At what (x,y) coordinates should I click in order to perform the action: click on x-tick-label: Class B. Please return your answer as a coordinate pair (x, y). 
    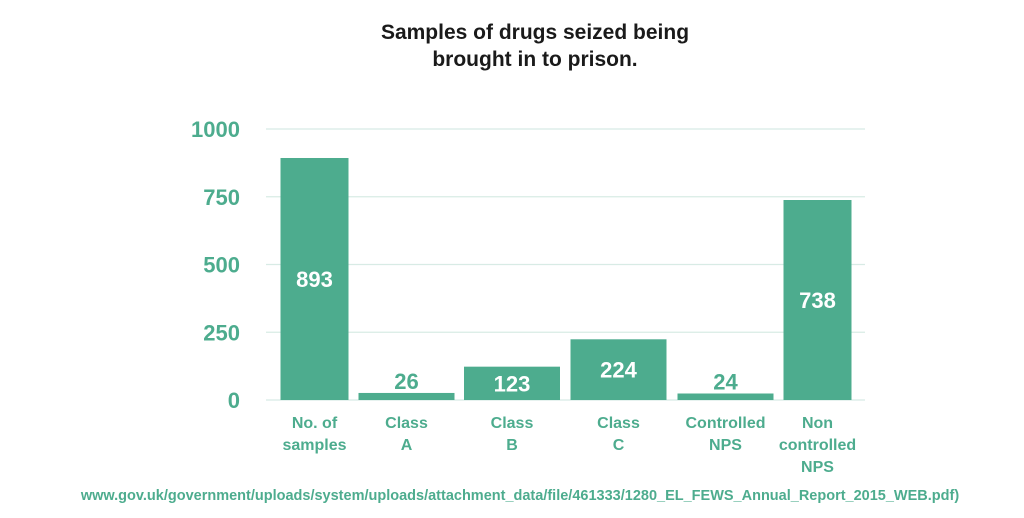
    Looking at the image, I should click on (512, 434).